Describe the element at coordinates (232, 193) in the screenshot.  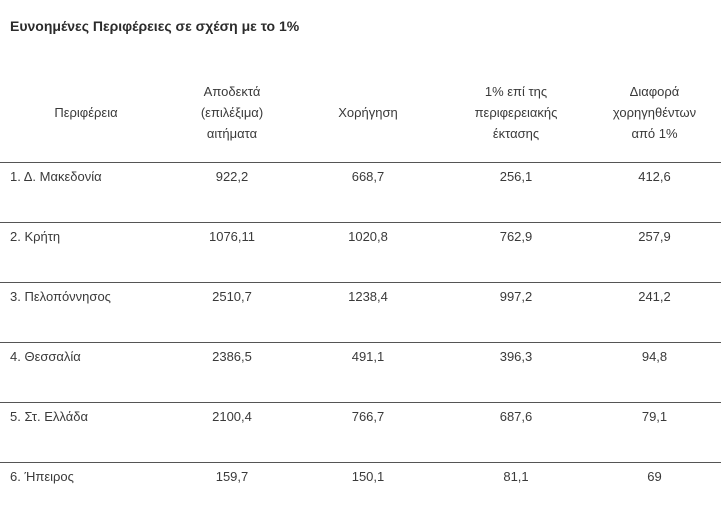
I see `cell-accepted: 922,2` at that location.